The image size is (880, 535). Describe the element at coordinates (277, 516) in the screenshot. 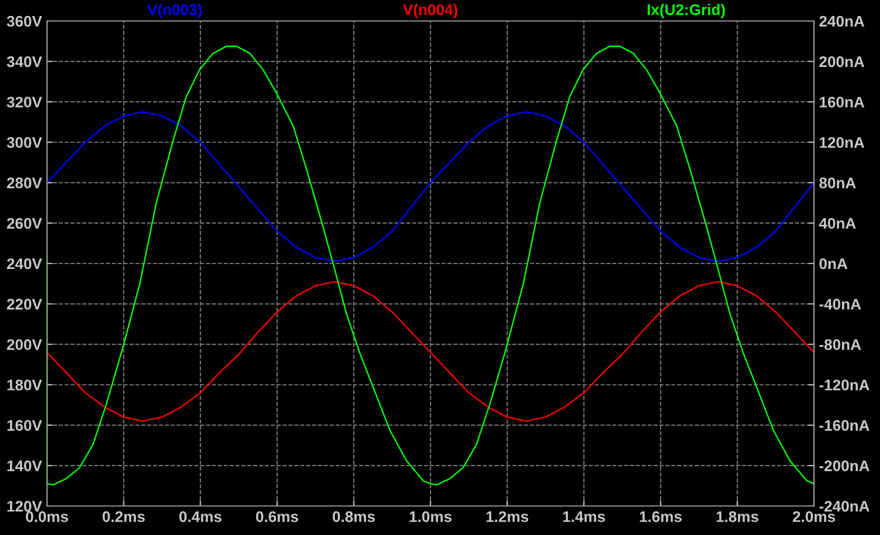

I see `x-tick-label: 0.6ms` at that location.